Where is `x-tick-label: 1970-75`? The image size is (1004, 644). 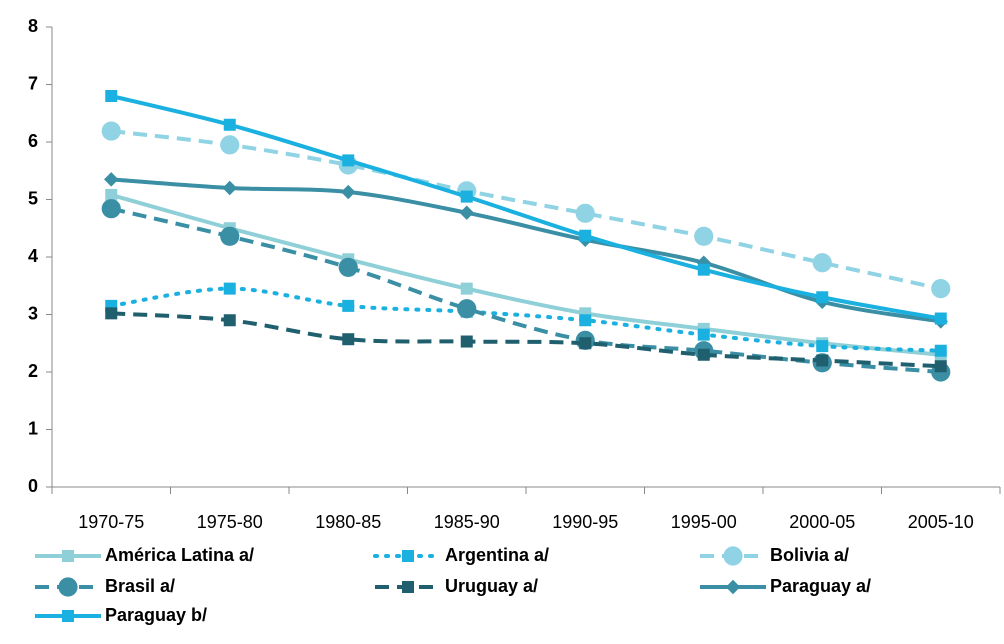 x-tick-label: 1970-75 is located at coordinates (111, 522).